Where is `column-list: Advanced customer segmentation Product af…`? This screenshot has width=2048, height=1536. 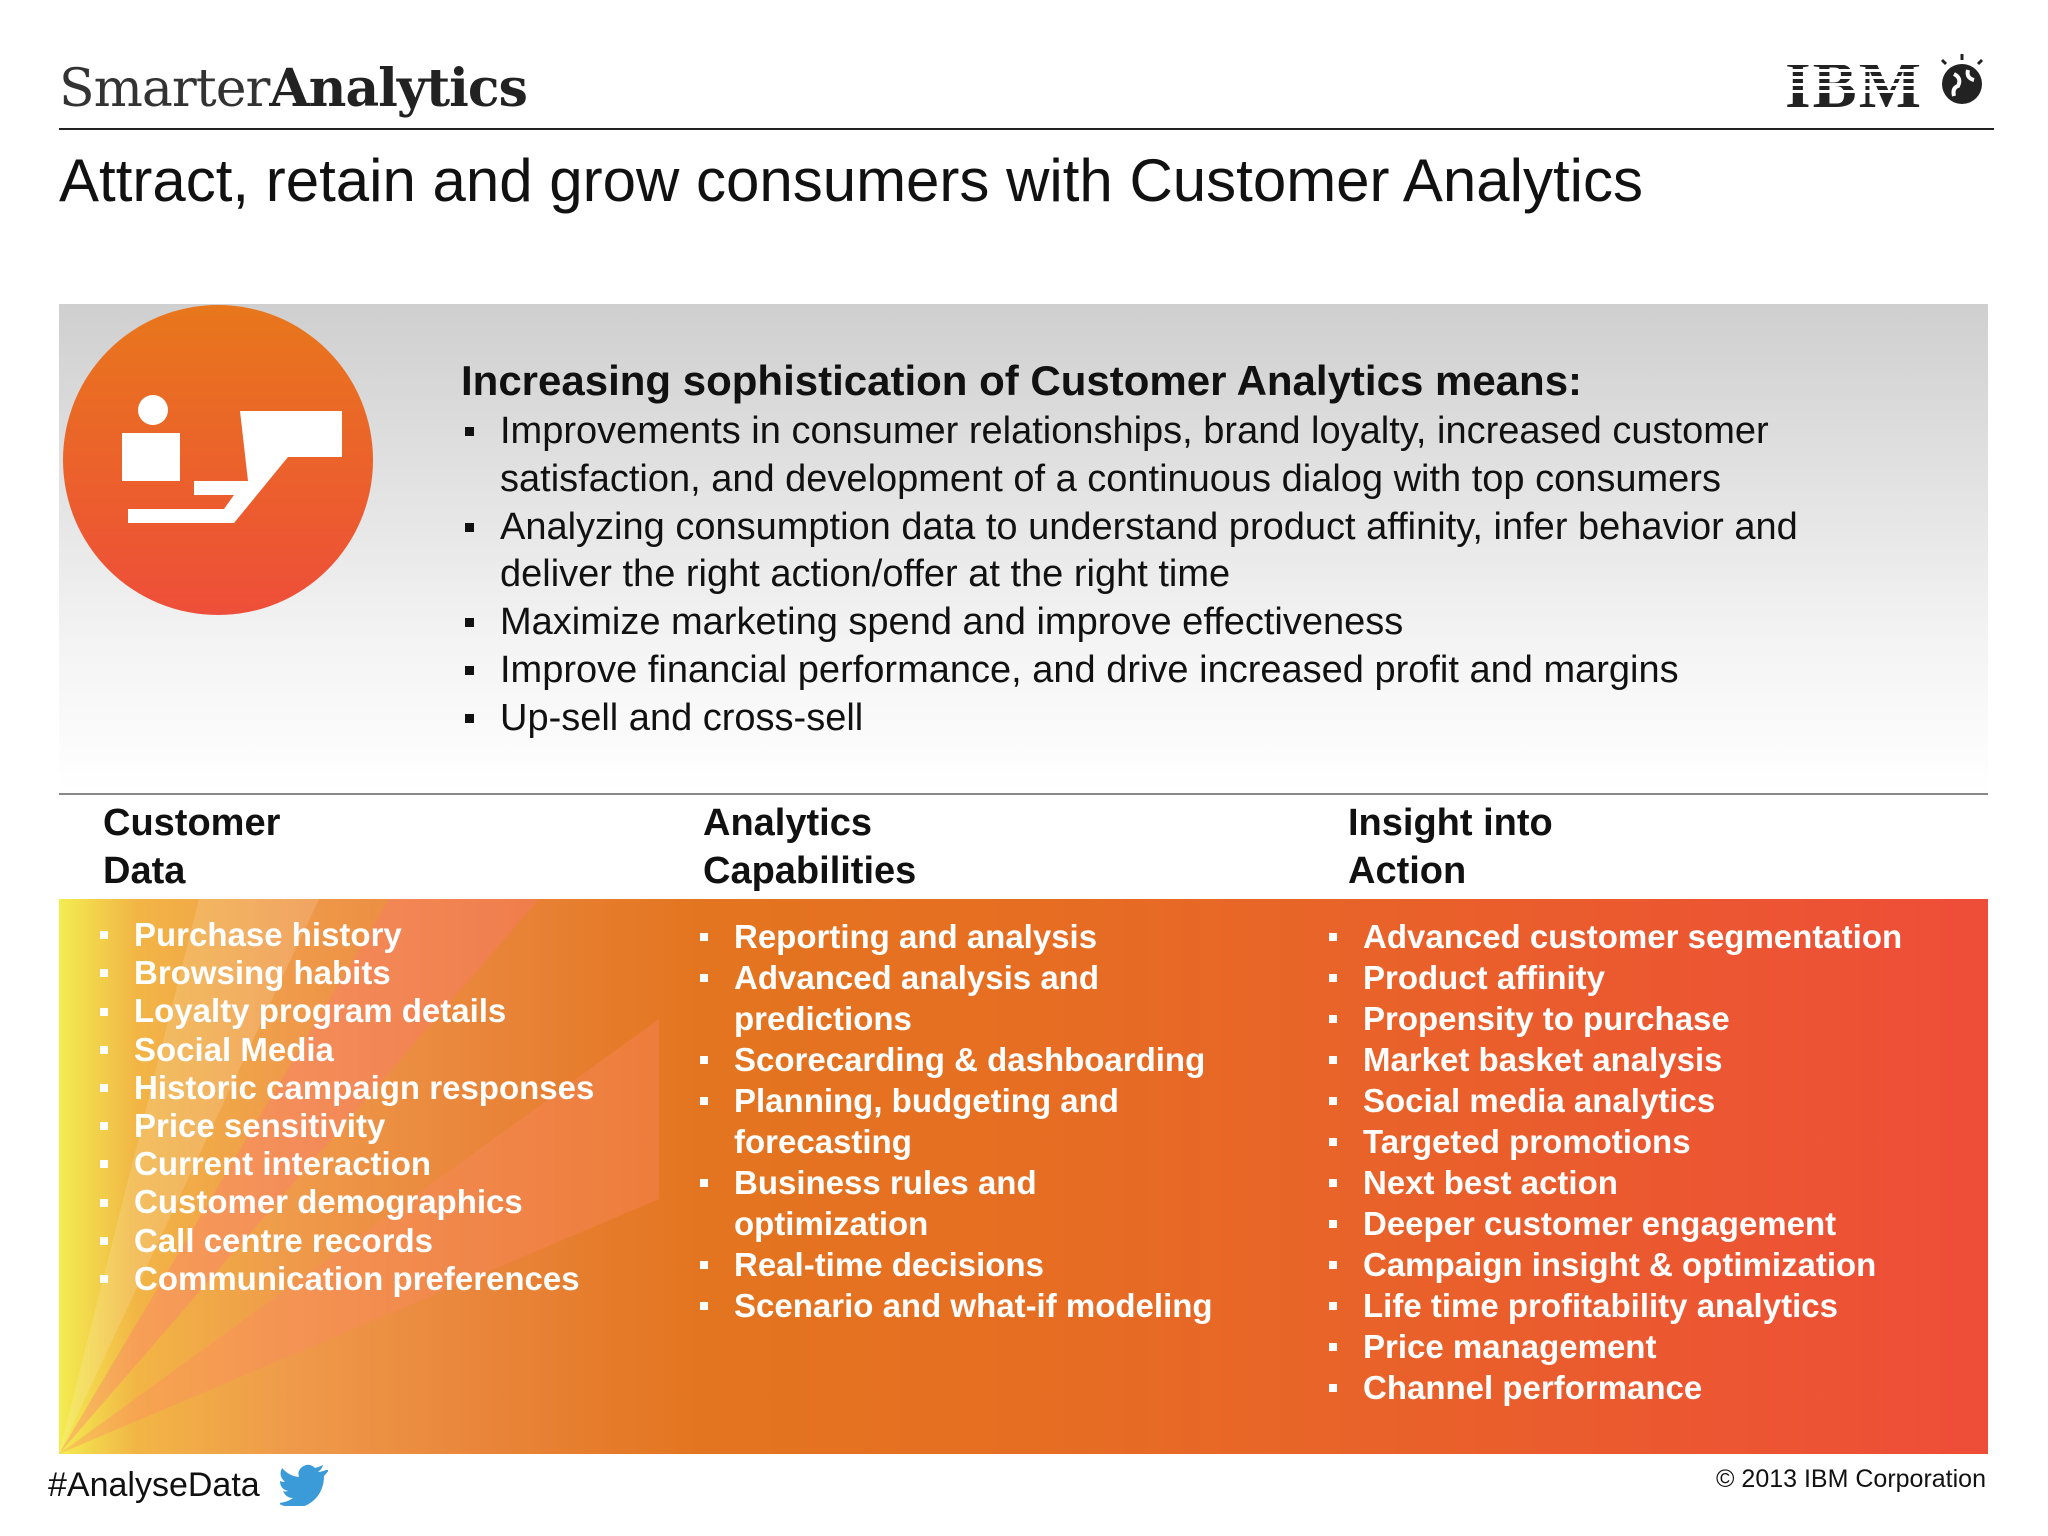 column-list: Advanced customer segmentation Product af… is located at coordinates (1614, 1162).